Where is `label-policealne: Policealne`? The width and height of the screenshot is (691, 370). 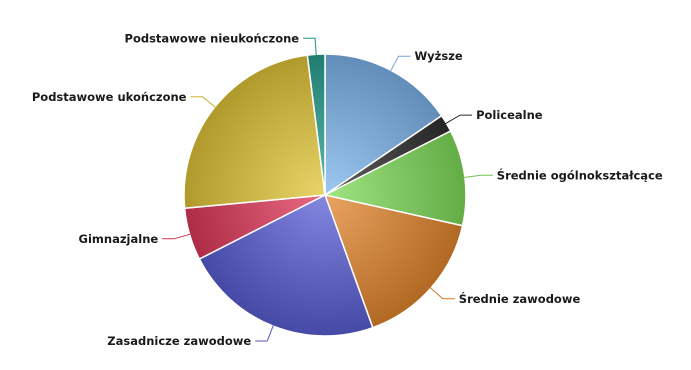
label-policealne: Policealne is located at coordinates (509, 115).